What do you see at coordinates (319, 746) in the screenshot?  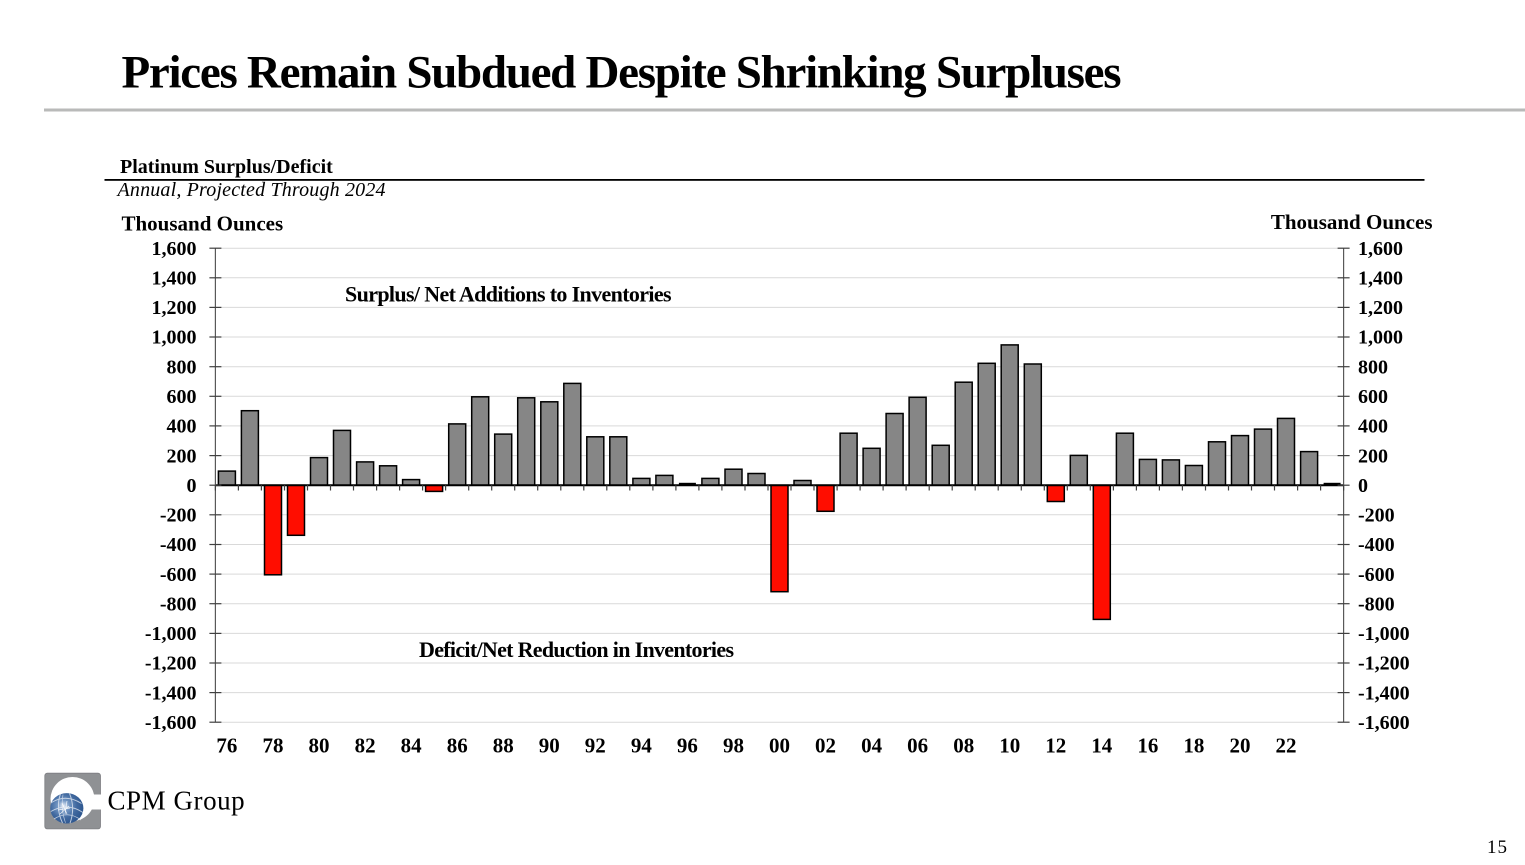 I see `svg-text: 80` at bounding box center [319, 746].